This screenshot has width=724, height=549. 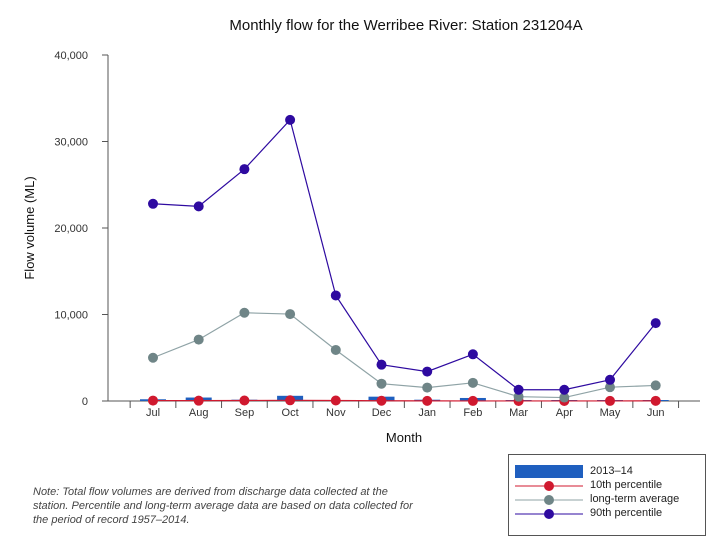 I want to click on y-tick-label: 30,000, so click(x=71, y=143).